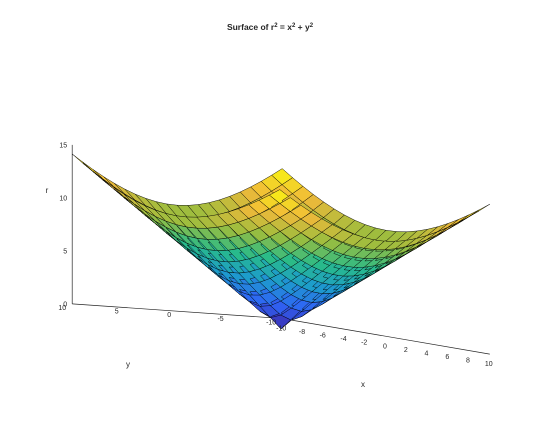  What do you see at coordinates (65, 304) in the screenshot?
I see `z-tick-label: 0` at bounding box center [65, 304].